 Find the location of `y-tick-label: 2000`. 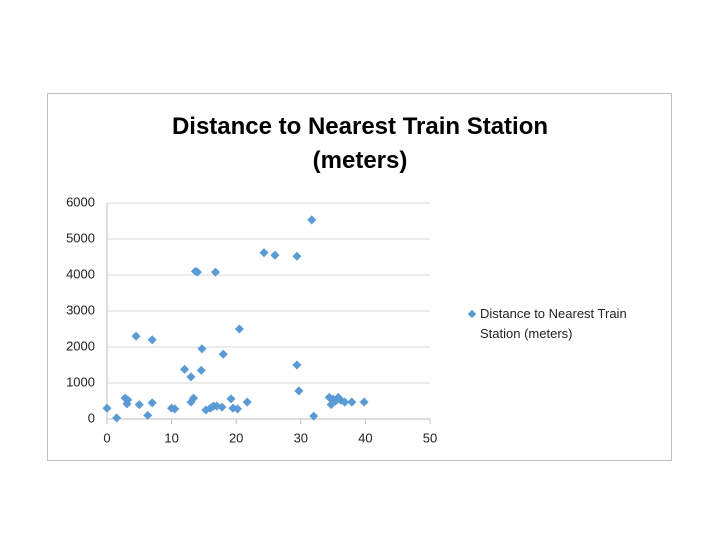

y-tick-label: 2000 is located at coordinates (80, 345).